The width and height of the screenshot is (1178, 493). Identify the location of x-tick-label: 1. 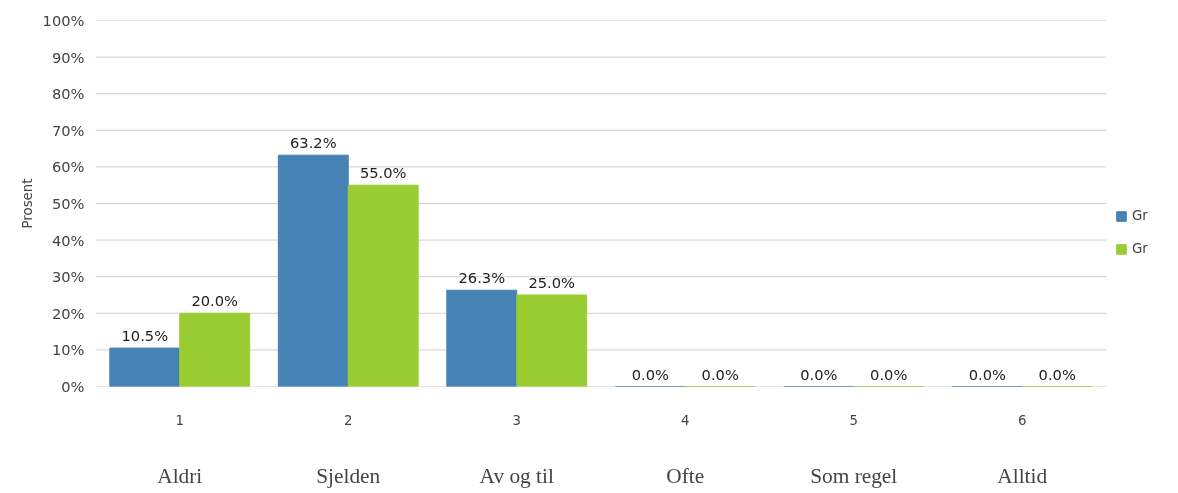
(179, 420).